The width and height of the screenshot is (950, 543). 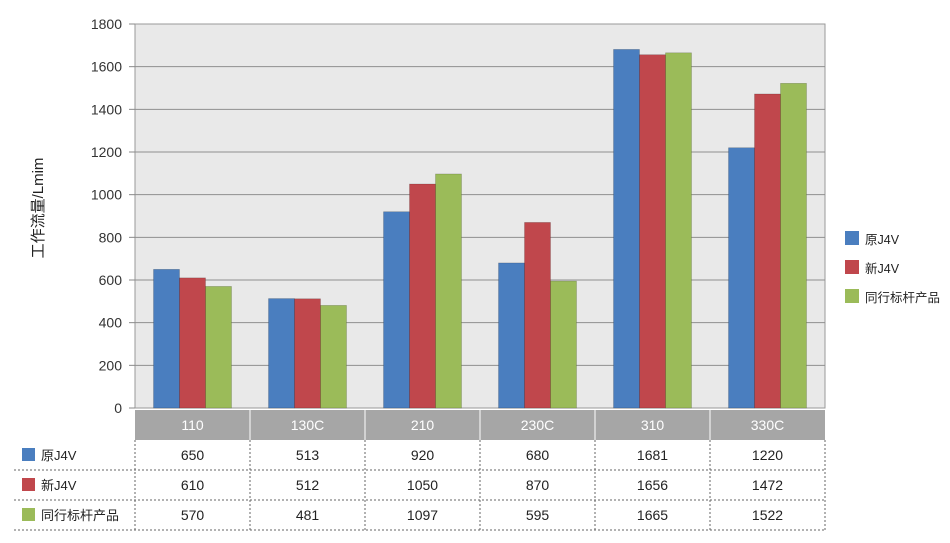 I want to click on data-label: 1656, so click(x=652, y=485).